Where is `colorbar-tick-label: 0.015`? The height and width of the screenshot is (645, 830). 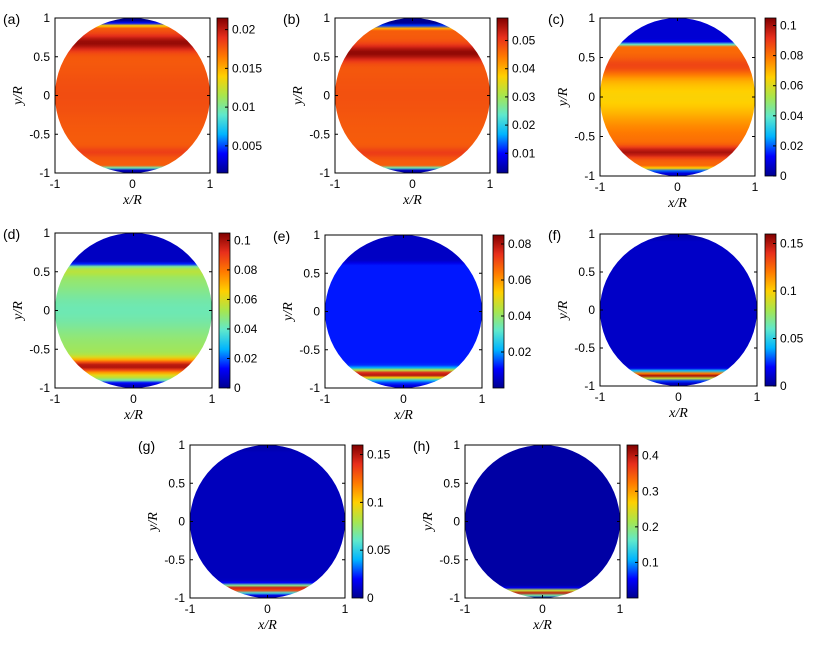
colorbar-tick-label: 0.015 is located at coordinates (247, 68).